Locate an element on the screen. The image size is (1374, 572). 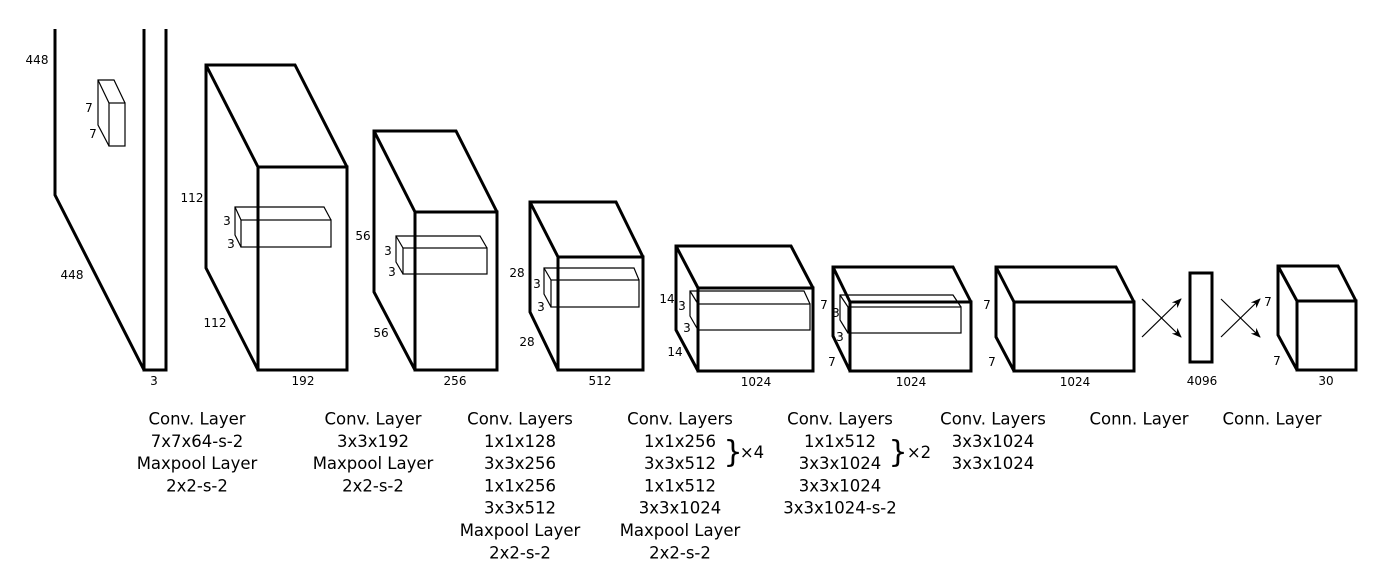
block2-height-label: 56 is located at coordinates (362, 236).